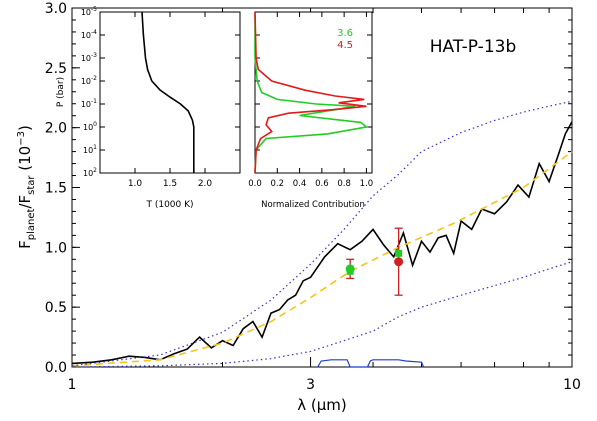 This screenshot has height=421, width=597. I want to click on inset-tp-ytick-label: 10¹, so click(90, 149).